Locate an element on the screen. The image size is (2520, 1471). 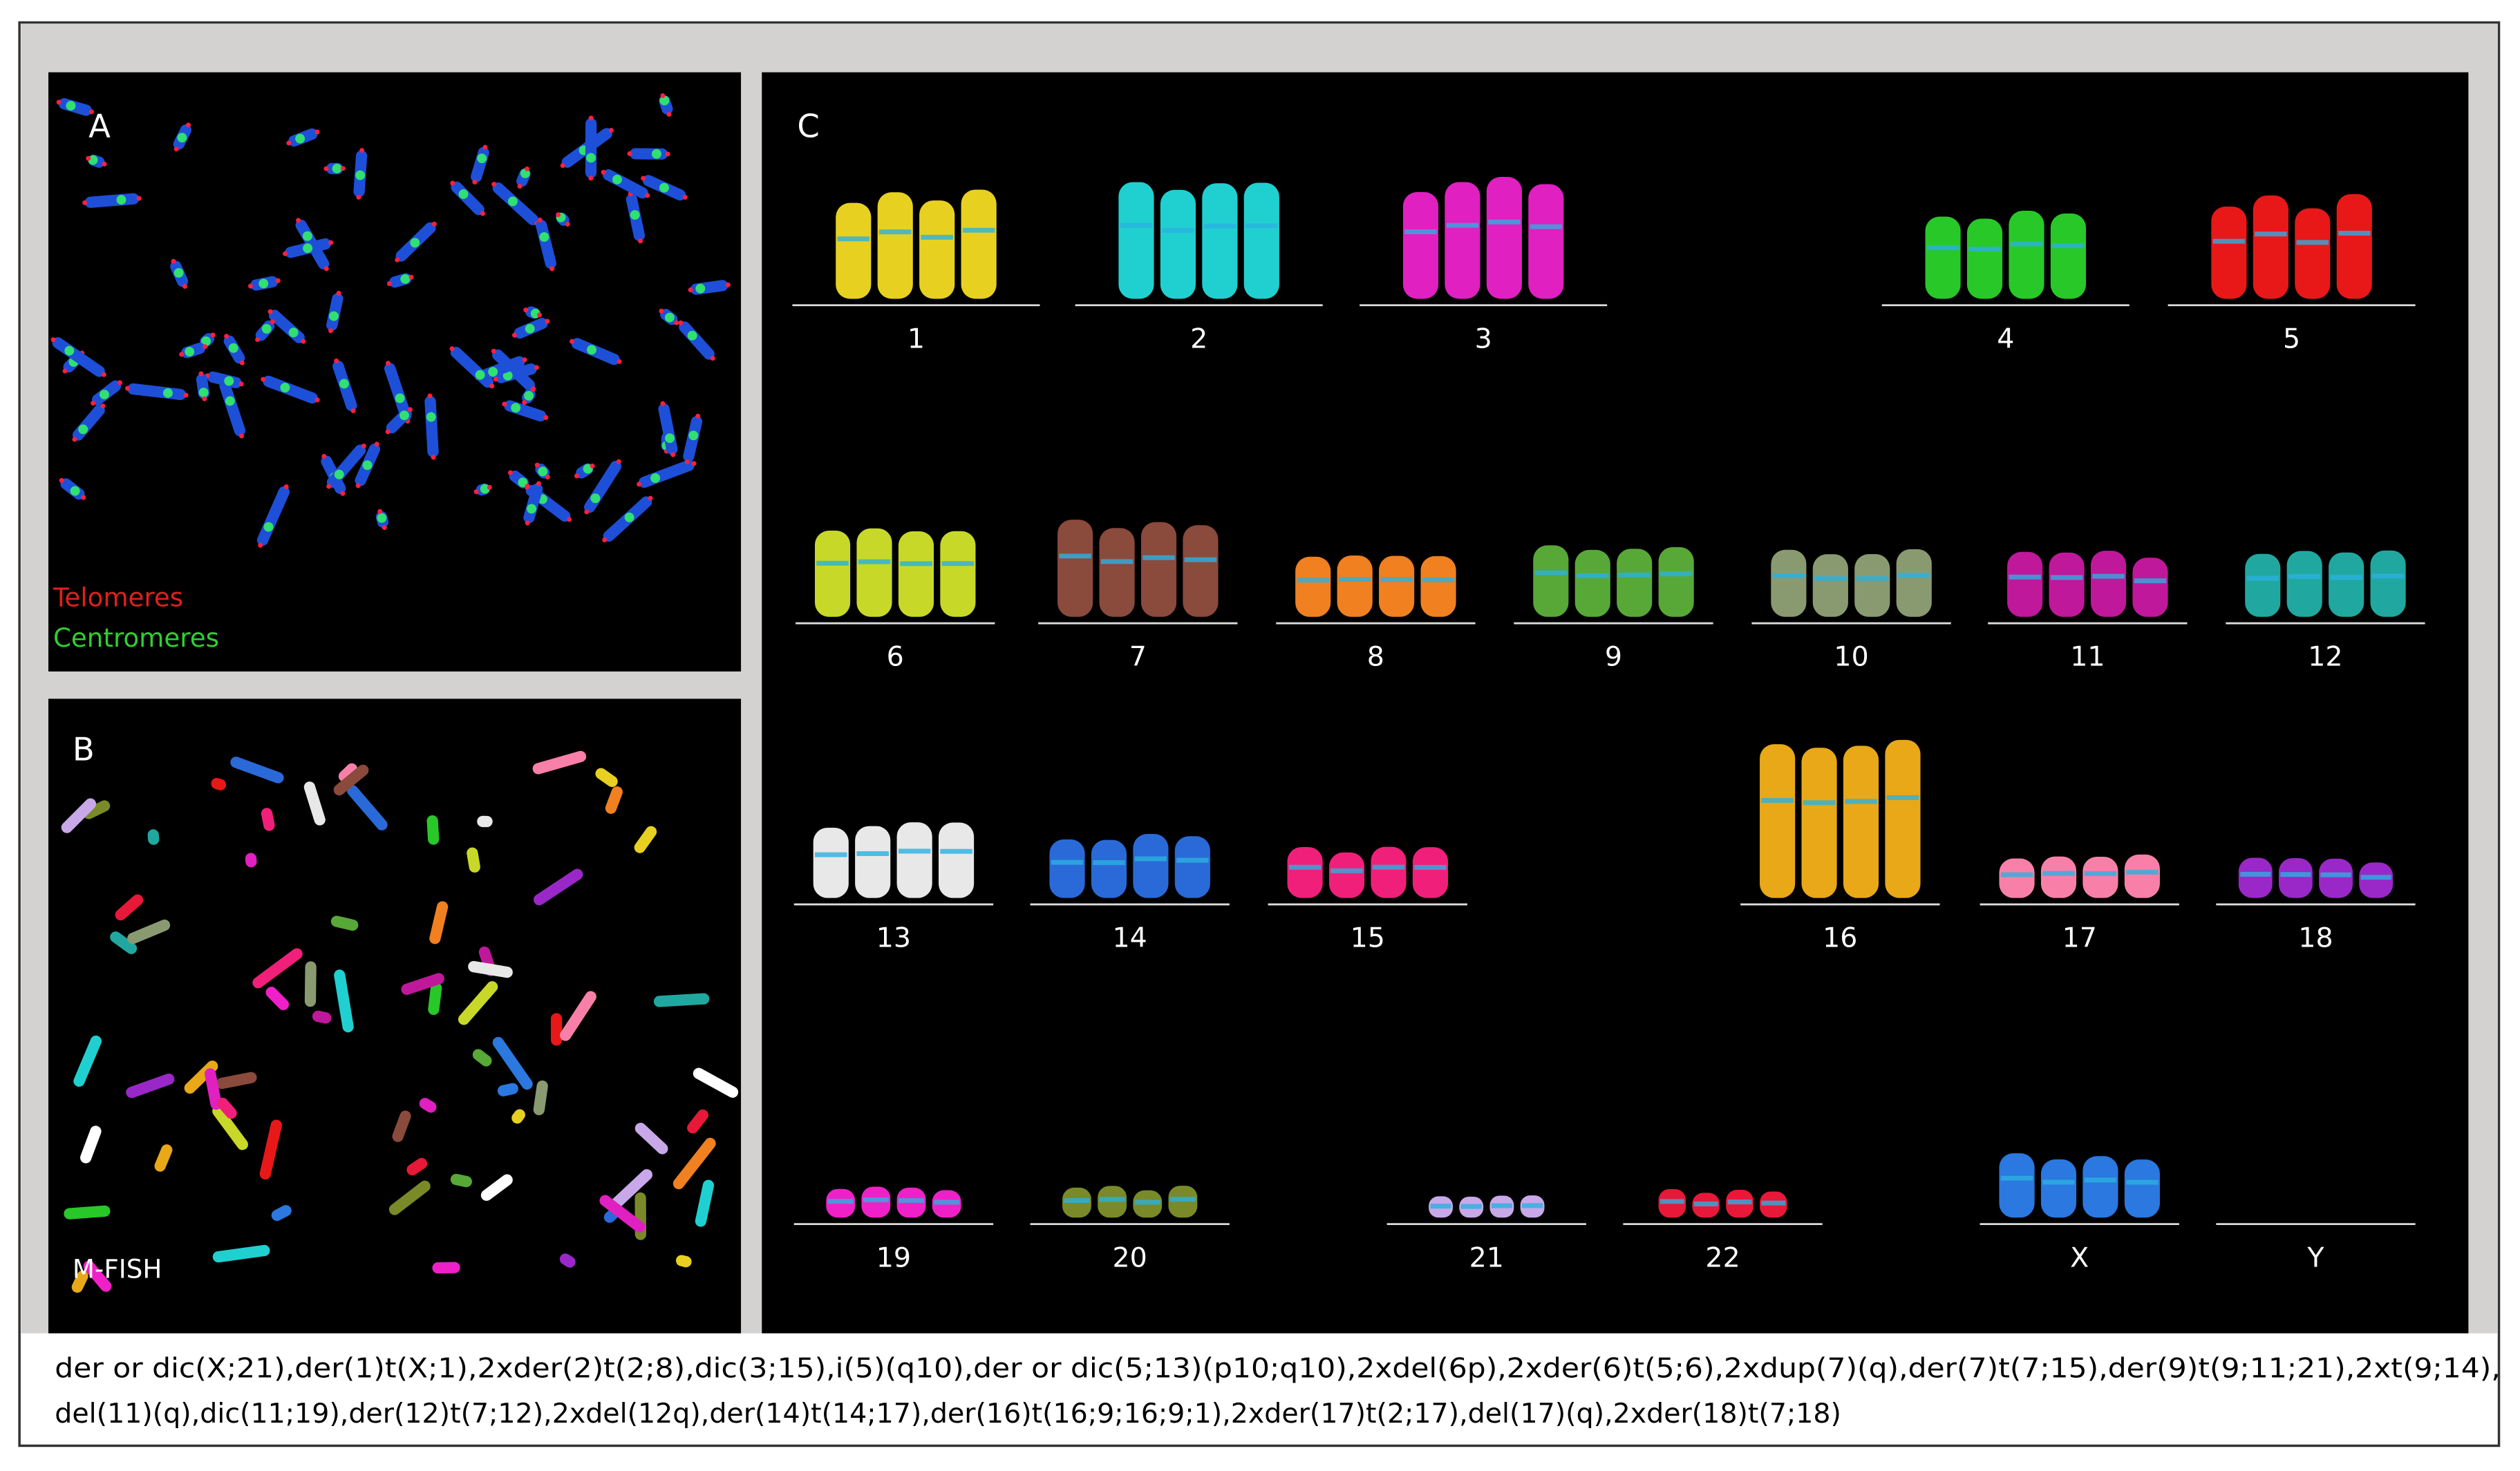
chromosome-label: 16 is located at coordinates (1840, 938).